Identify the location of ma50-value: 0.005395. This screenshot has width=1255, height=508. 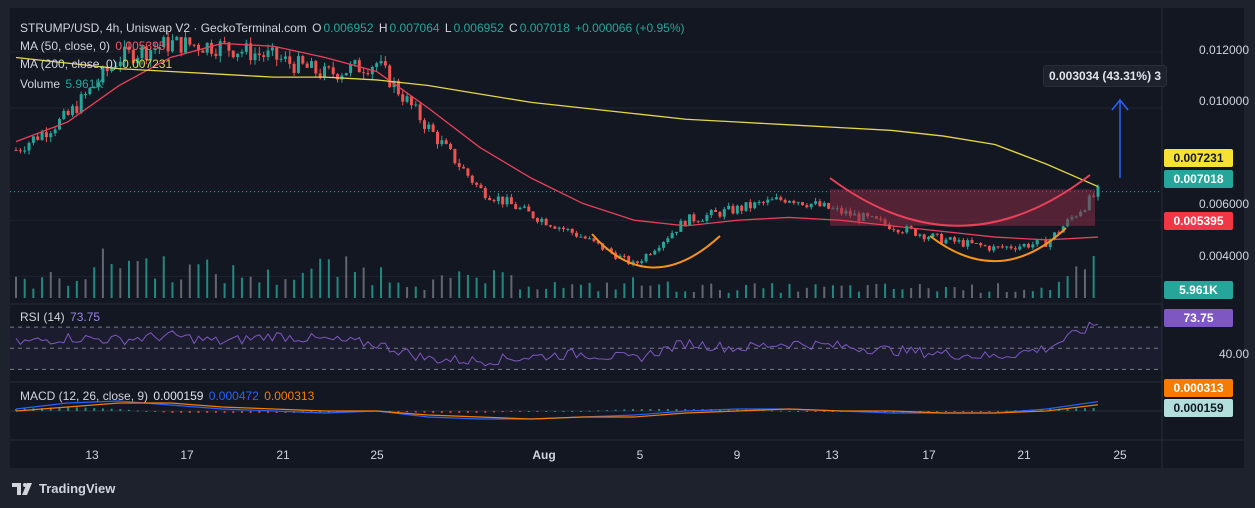
(140, 46).